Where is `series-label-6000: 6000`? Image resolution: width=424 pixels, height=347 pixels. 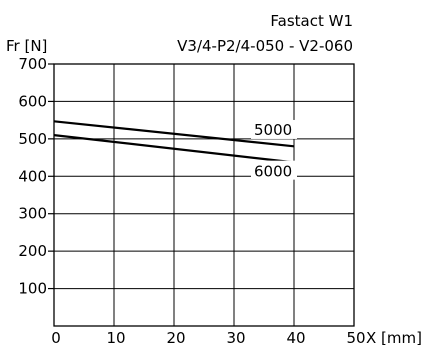 series-label-6000: 6000 is located at coordinates (273, 172).